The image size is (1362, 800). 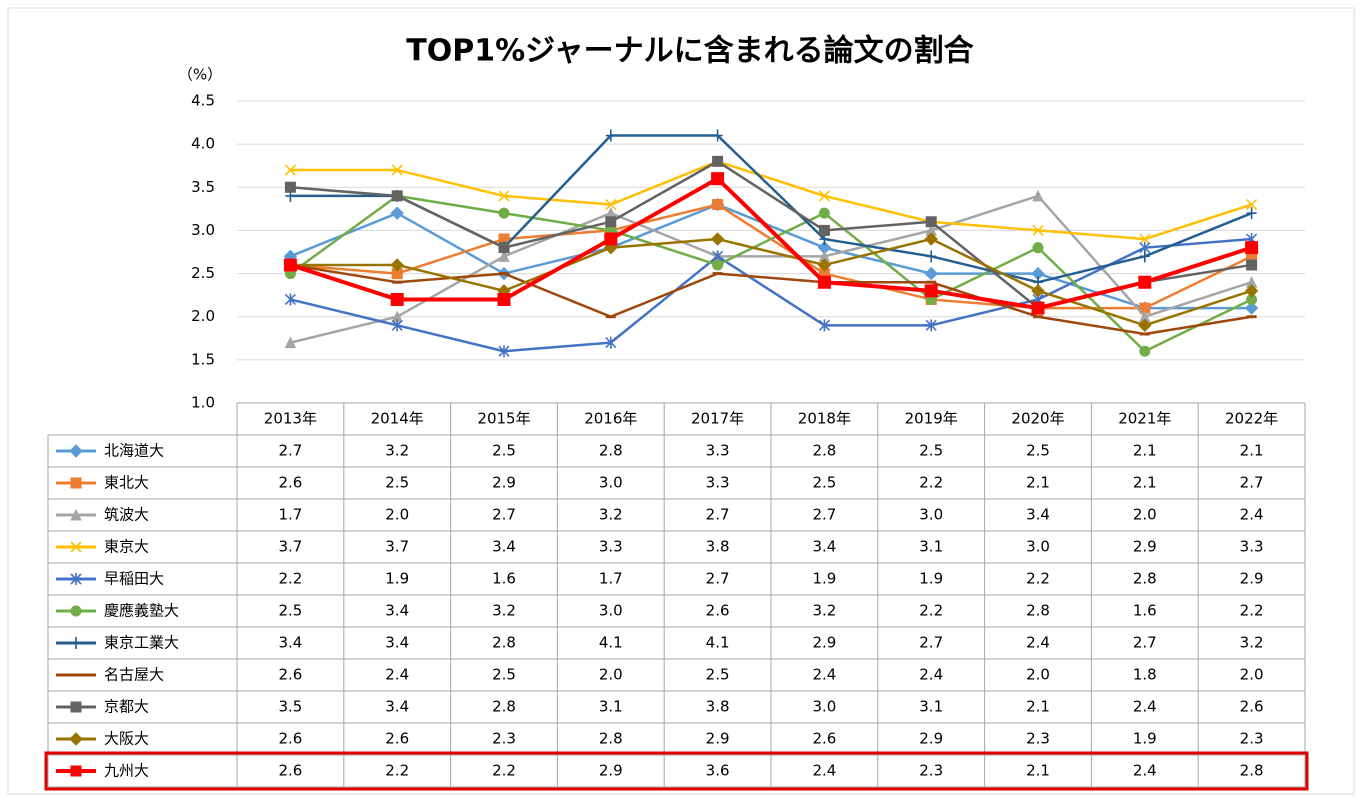 What do you see at coordinates (203, 230) in the screenshot?
I see `y-tick-label: 3.0` at bounding box center [203, 230].